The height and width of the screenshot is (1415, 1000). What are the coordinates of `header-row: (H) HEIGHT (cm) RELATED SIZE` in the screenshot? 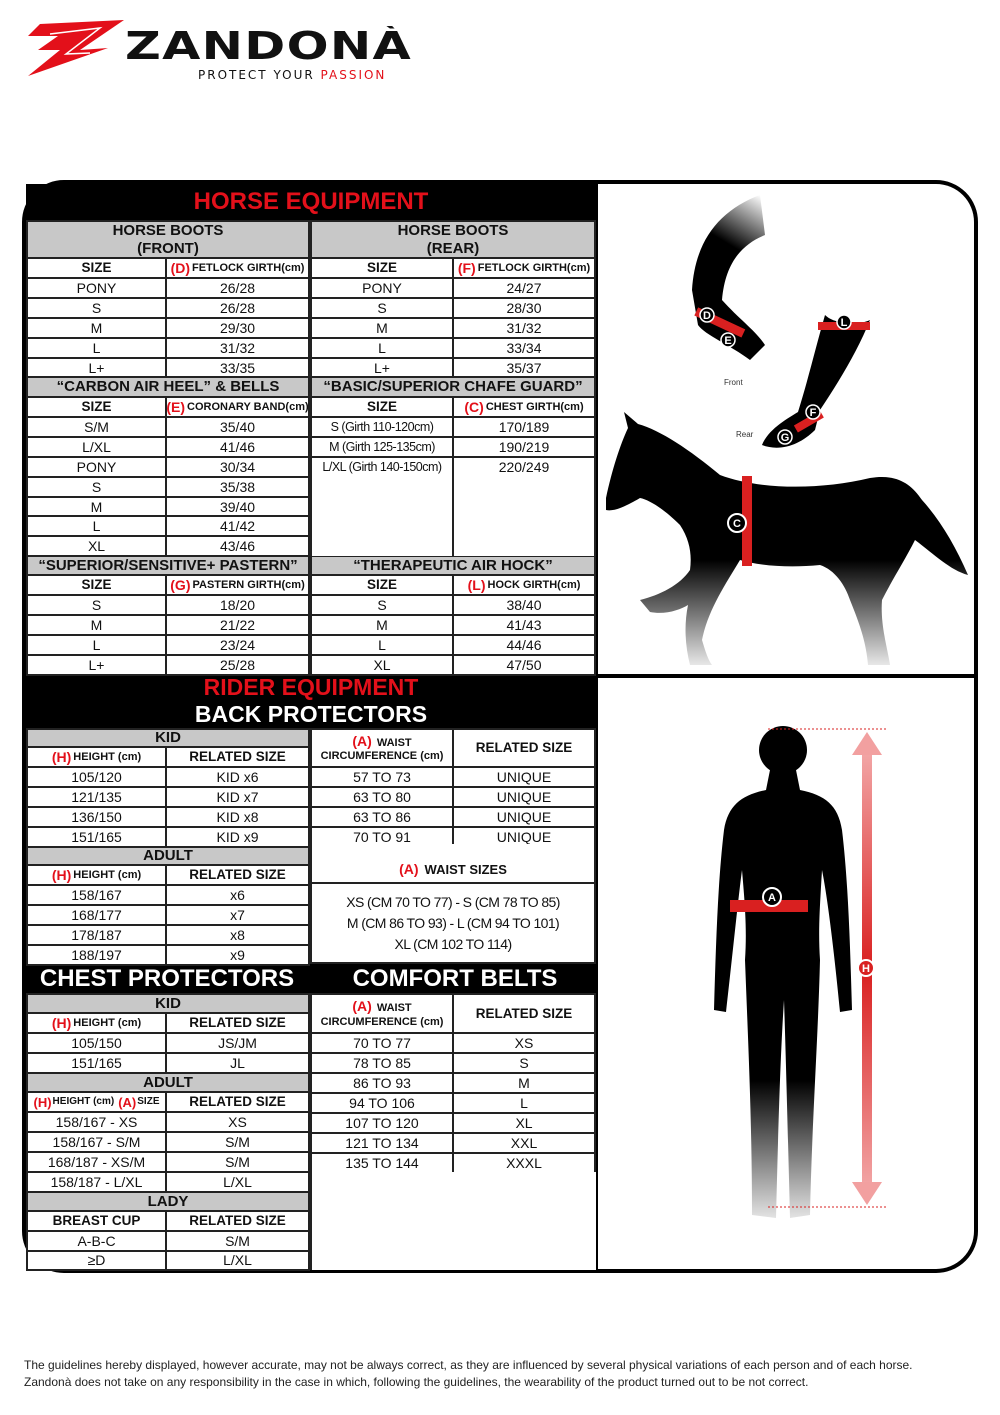 It's located at (169, 758).